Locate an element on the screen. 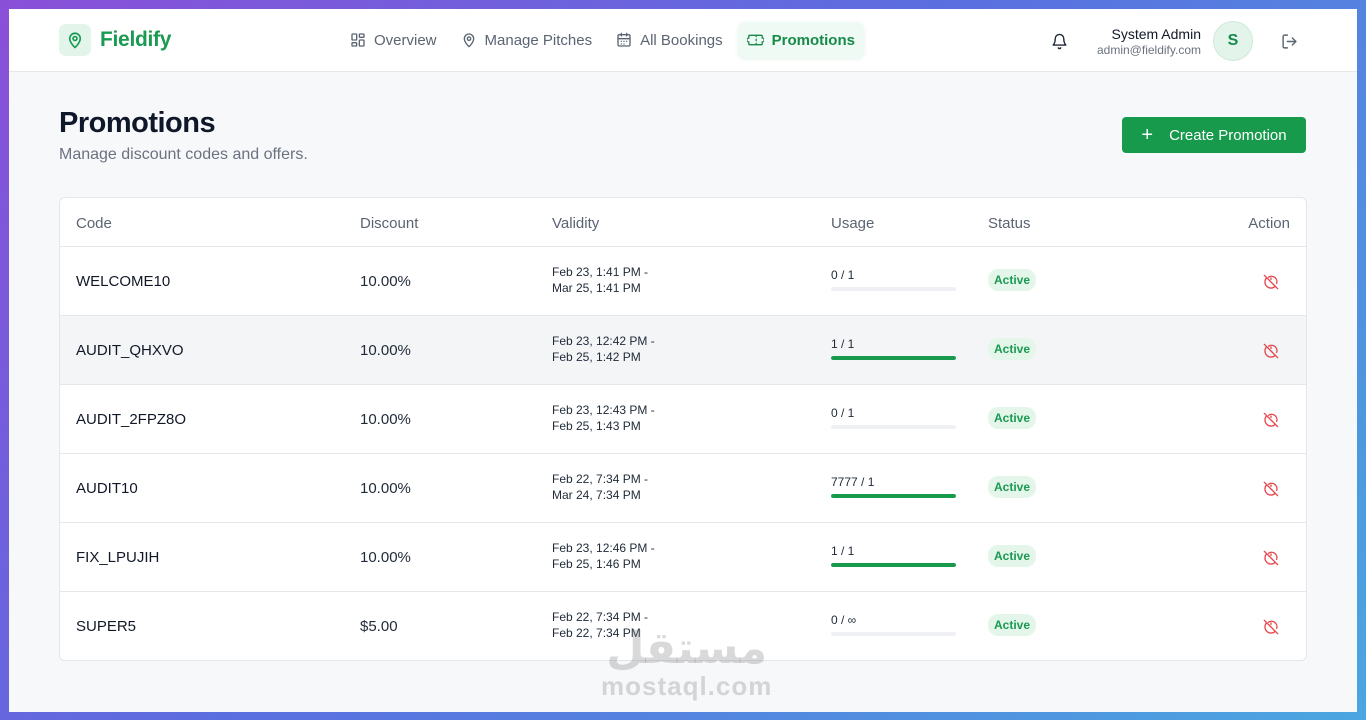 The height and width of the screenshot is (720, 1366). ticket-icon is located at coordinates (755, 40).